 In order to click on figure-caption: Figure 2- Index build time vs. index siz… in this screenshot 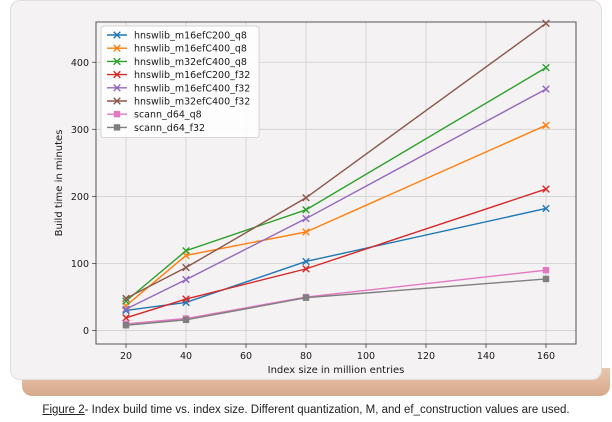, I will do `click(306, 410)`.